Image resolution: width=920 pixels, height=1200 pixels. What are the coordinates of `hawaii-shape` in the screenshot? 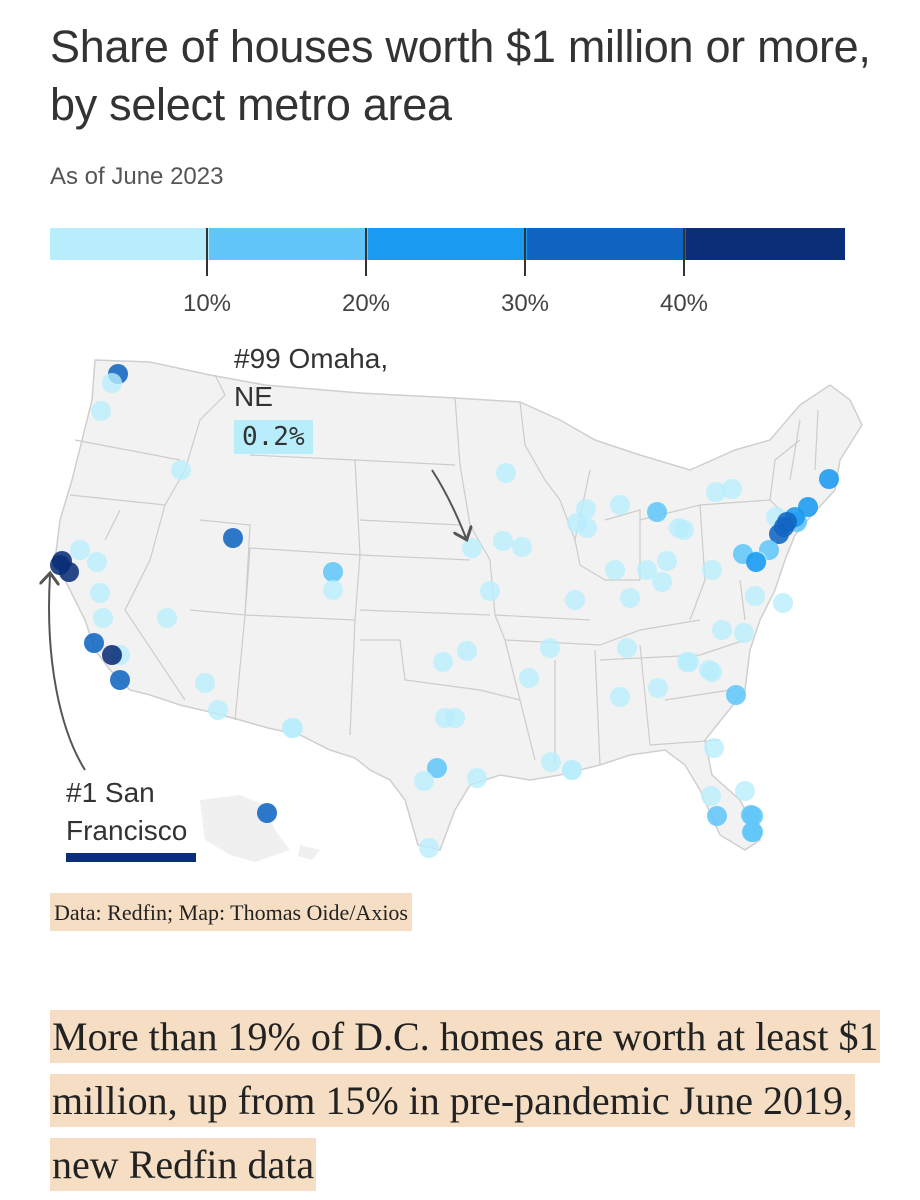 It's located at (309, 852).